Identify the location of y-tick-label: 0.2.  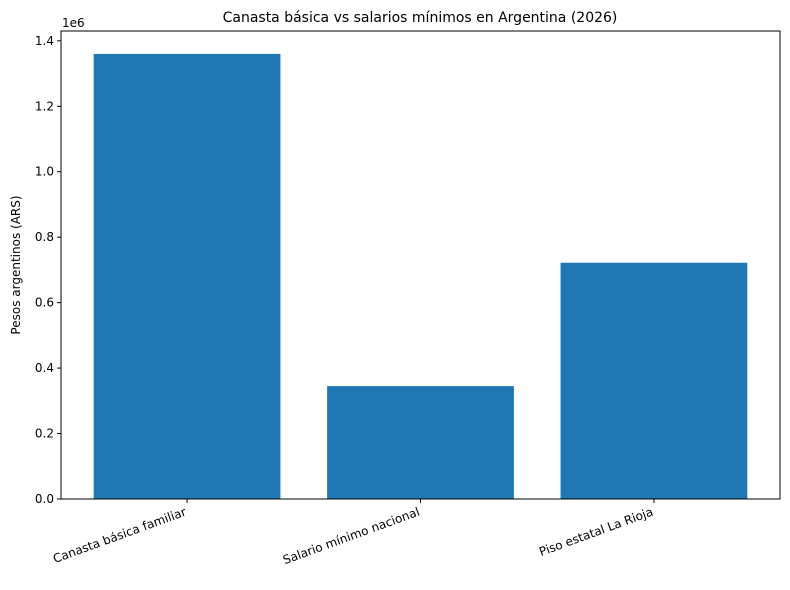
(44, 434).